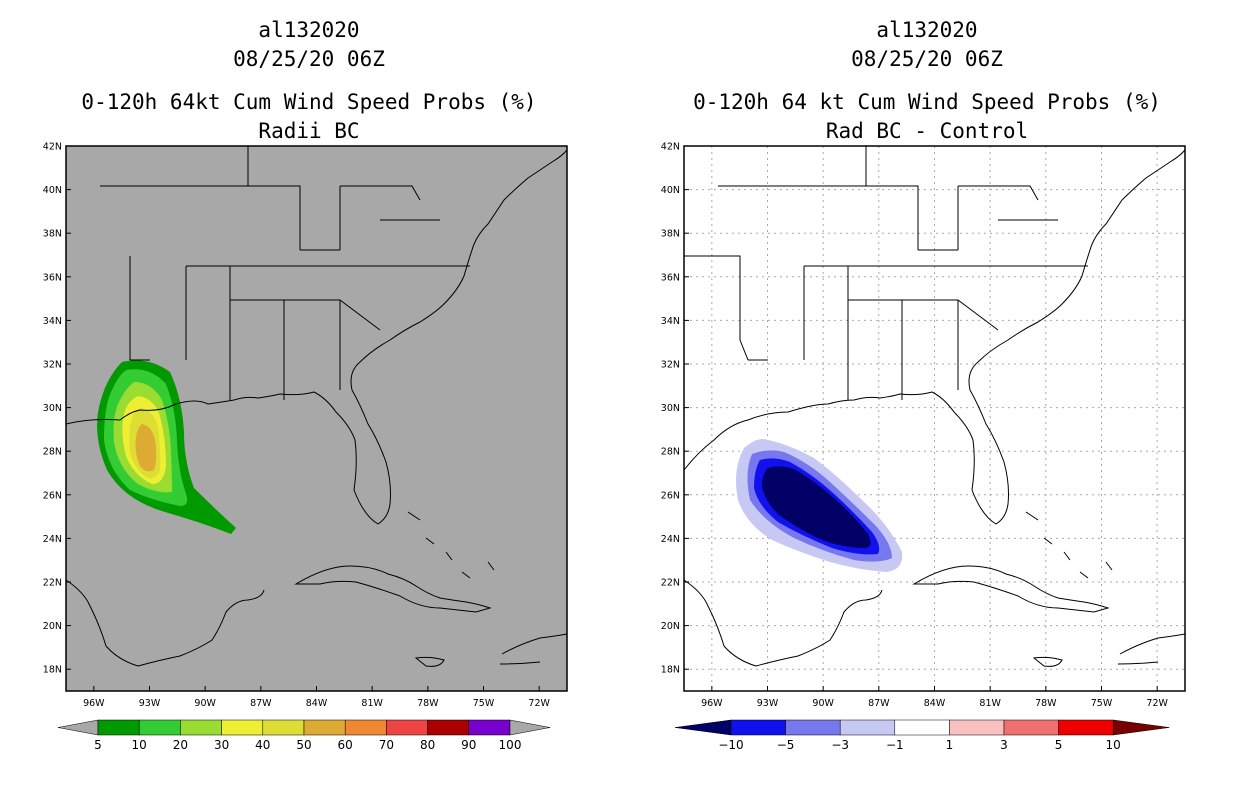 Image resolution: width=1236 pixels, height=800 pixels. Describe the element at coordinates (670, 234) in the screenshot. I see `right-lat-label: 38N` at that location.